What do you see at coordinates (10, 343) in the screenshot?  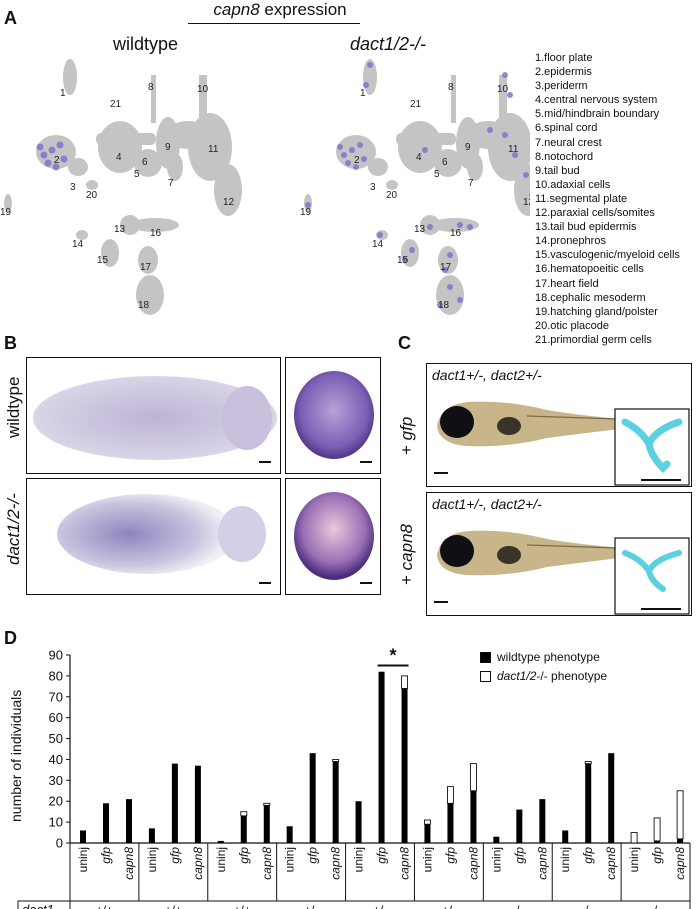 I see `panel-letter-b: B` at bounding box center [10, 343].